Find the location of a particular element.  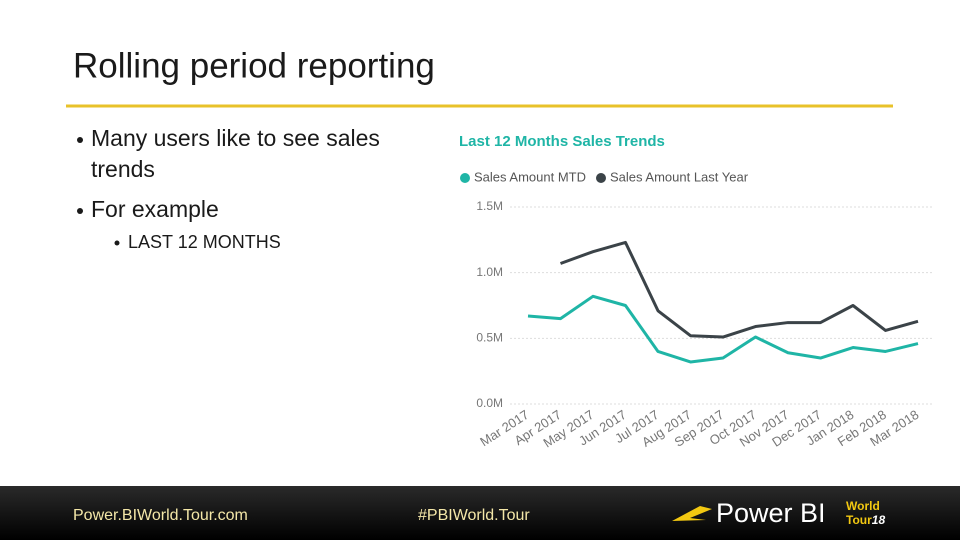

y-tick-label: 0.0M is located at coordinates (489, 403).